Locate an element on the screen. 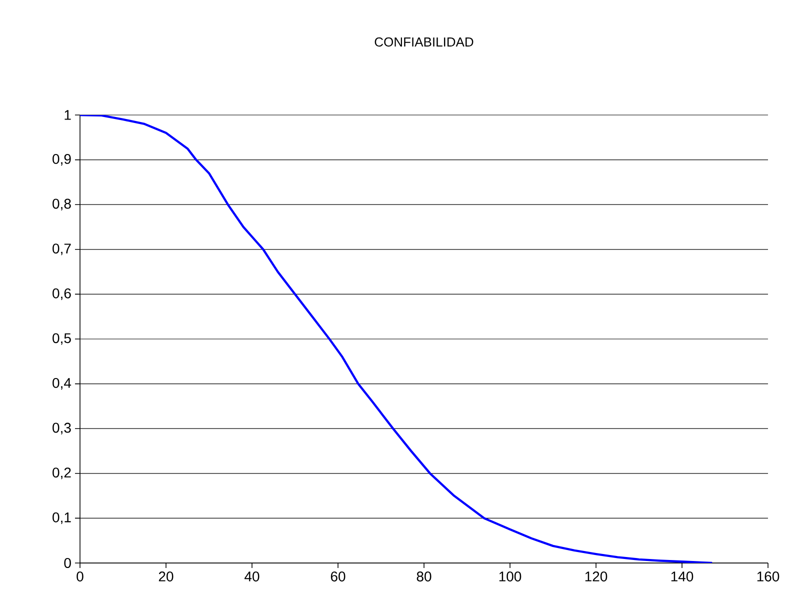 This screenshot has width=797, height=605. x-tick-label: 20 is located at coordinates (166, 577).